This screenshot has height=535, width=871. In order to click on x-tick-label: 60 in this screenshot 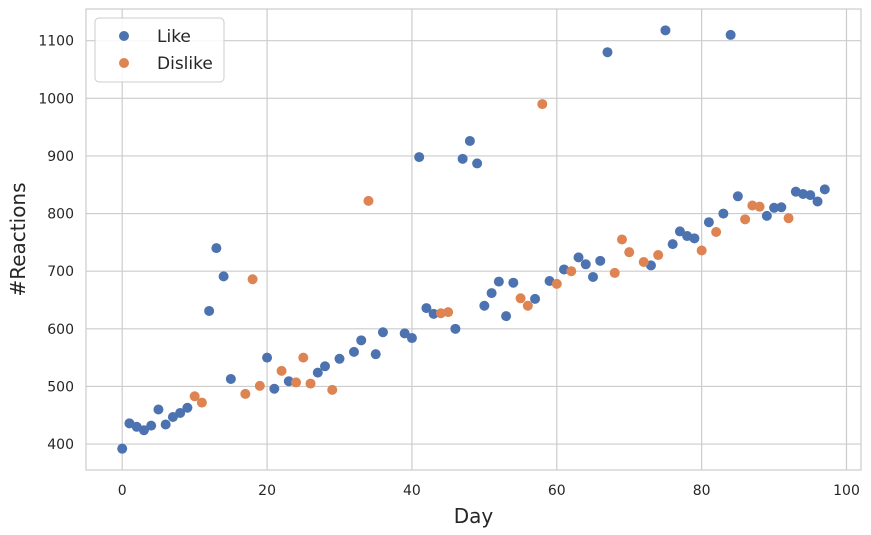, I will do `click(557, 491)`.